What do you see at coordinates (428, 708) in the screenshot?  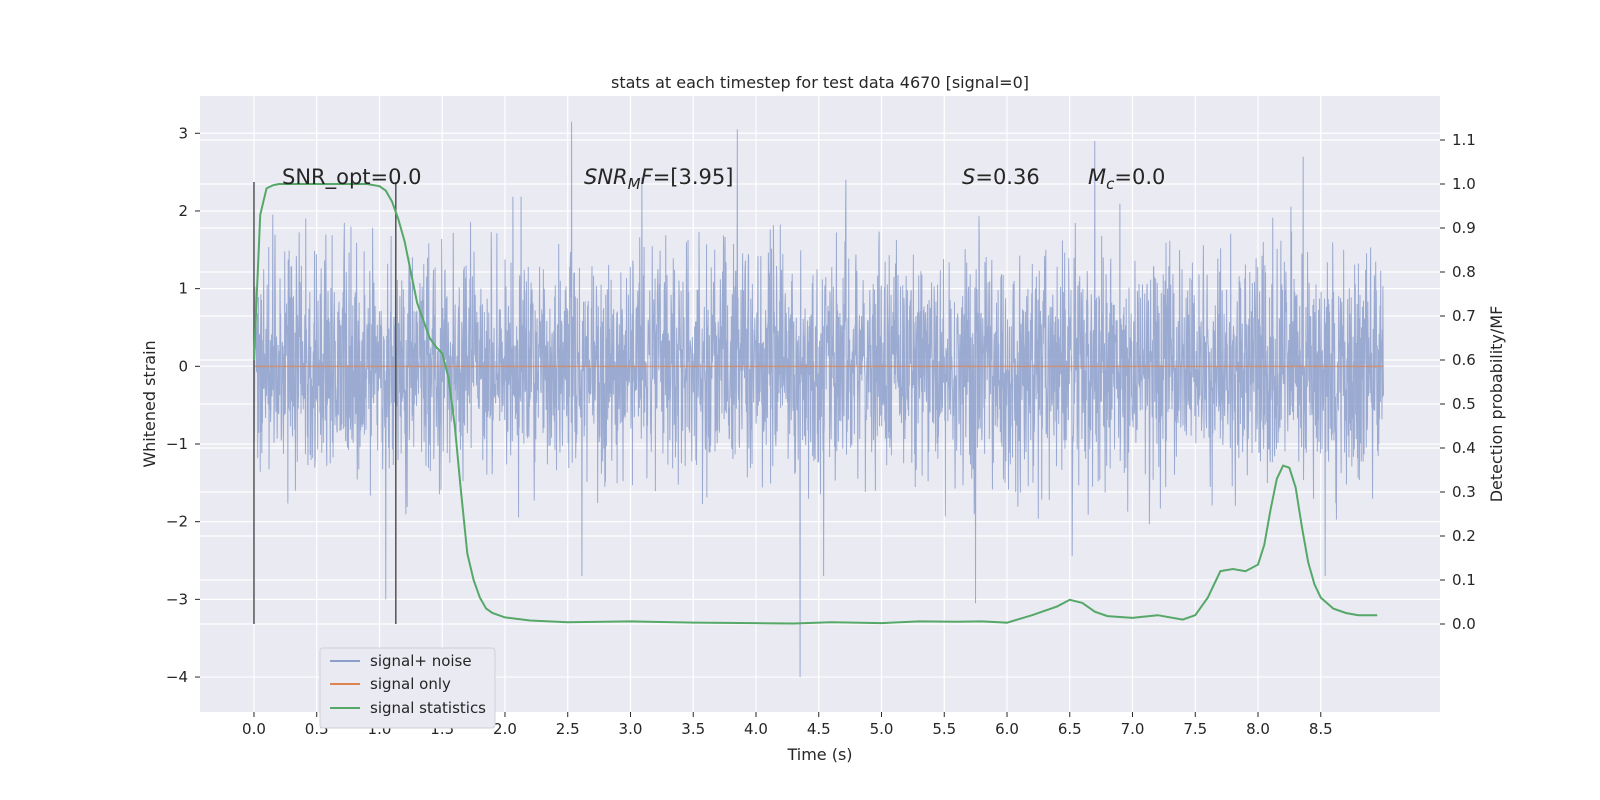 I see `legend-label-signal-statistics: signal statistics` at bounding box center [428, 708].